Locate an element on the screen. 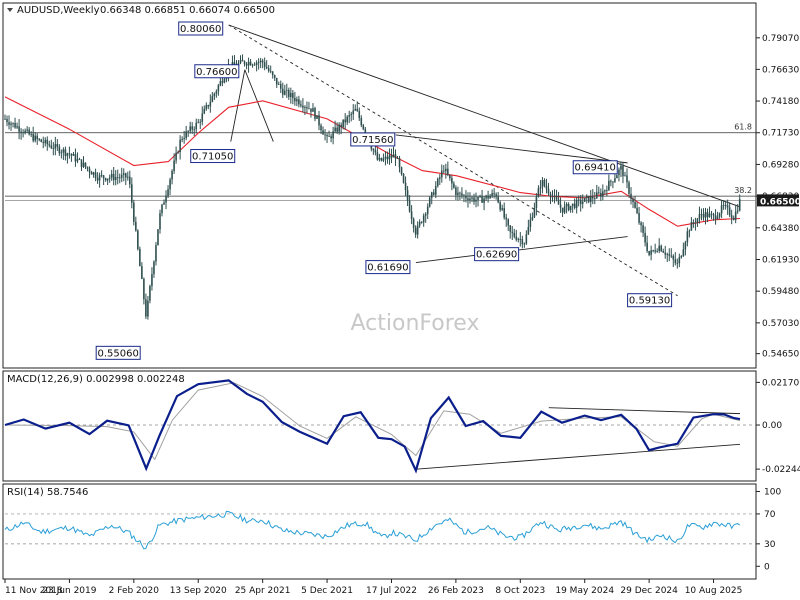 This screenshot has width=800, height=600. dropdown-arrow-icon is located at coordinates (10, 10).